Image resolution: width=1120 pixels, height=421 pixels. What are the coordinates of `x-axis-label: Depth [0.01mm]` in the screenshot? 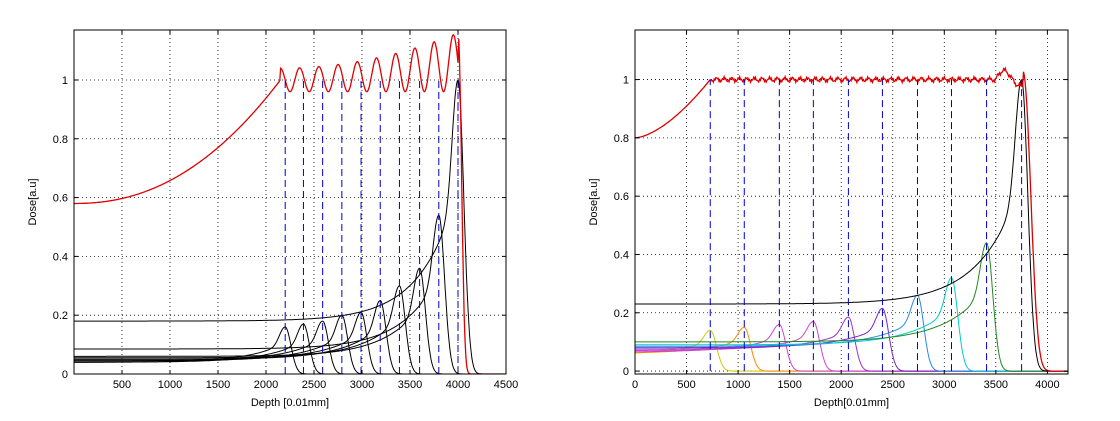 It's located at (290, 403).